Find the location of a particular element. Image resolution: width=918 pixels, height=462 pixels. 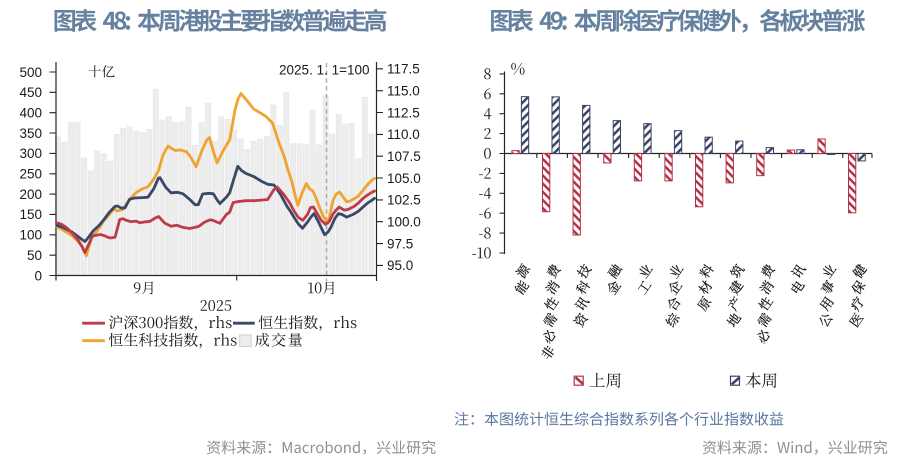

svg-text: 107.5 is located at coordinates (404, 156).